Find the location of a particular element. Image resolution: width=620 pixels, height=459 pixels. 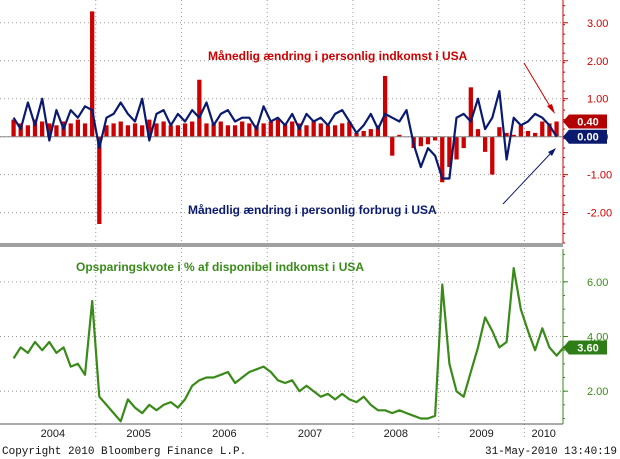

last-value-badges: 0.40 0.00 3.60 is located at coordinates (585, 234).